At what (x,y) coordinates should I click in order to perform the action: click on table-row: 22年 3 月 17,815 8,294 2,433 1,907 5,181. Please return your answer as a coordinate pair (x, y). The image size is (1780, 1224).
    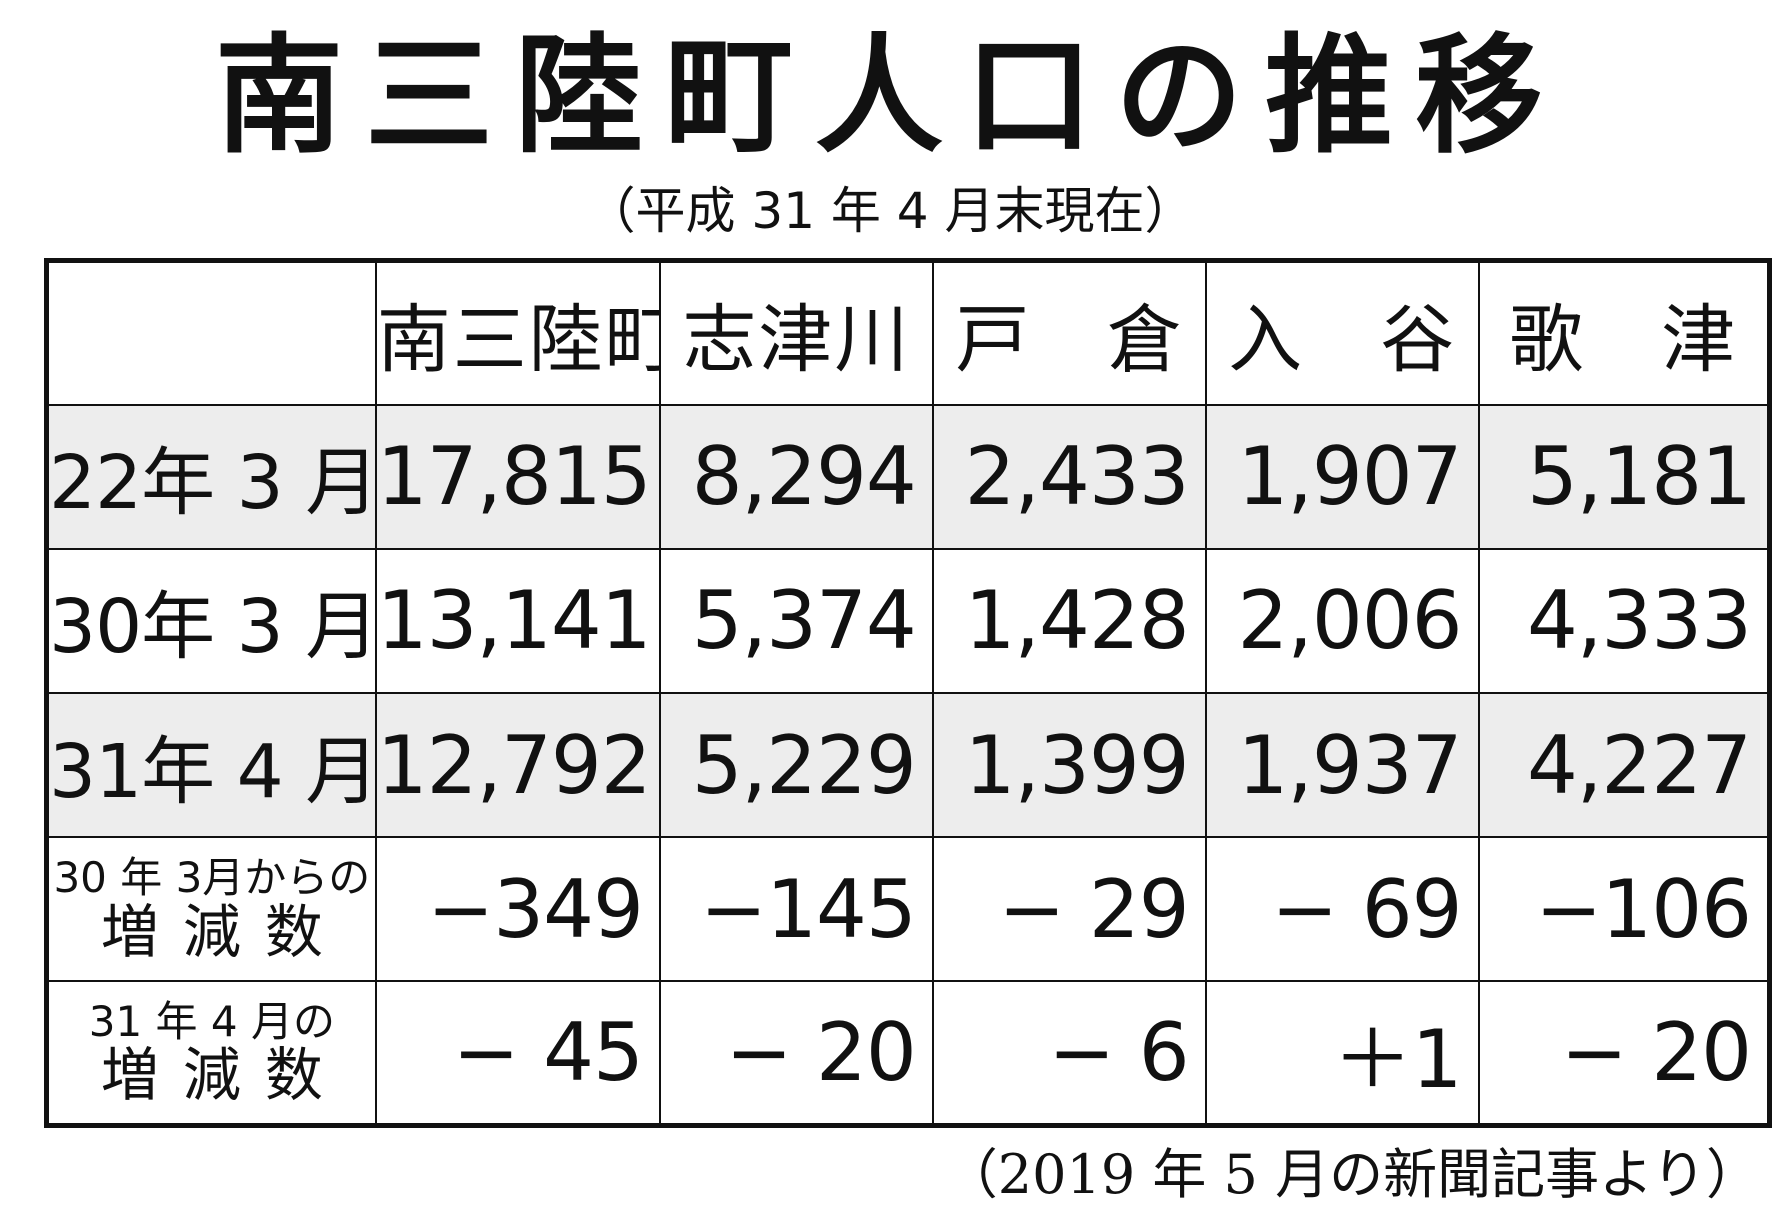
    Looking at the image, I should click on (908, 476).